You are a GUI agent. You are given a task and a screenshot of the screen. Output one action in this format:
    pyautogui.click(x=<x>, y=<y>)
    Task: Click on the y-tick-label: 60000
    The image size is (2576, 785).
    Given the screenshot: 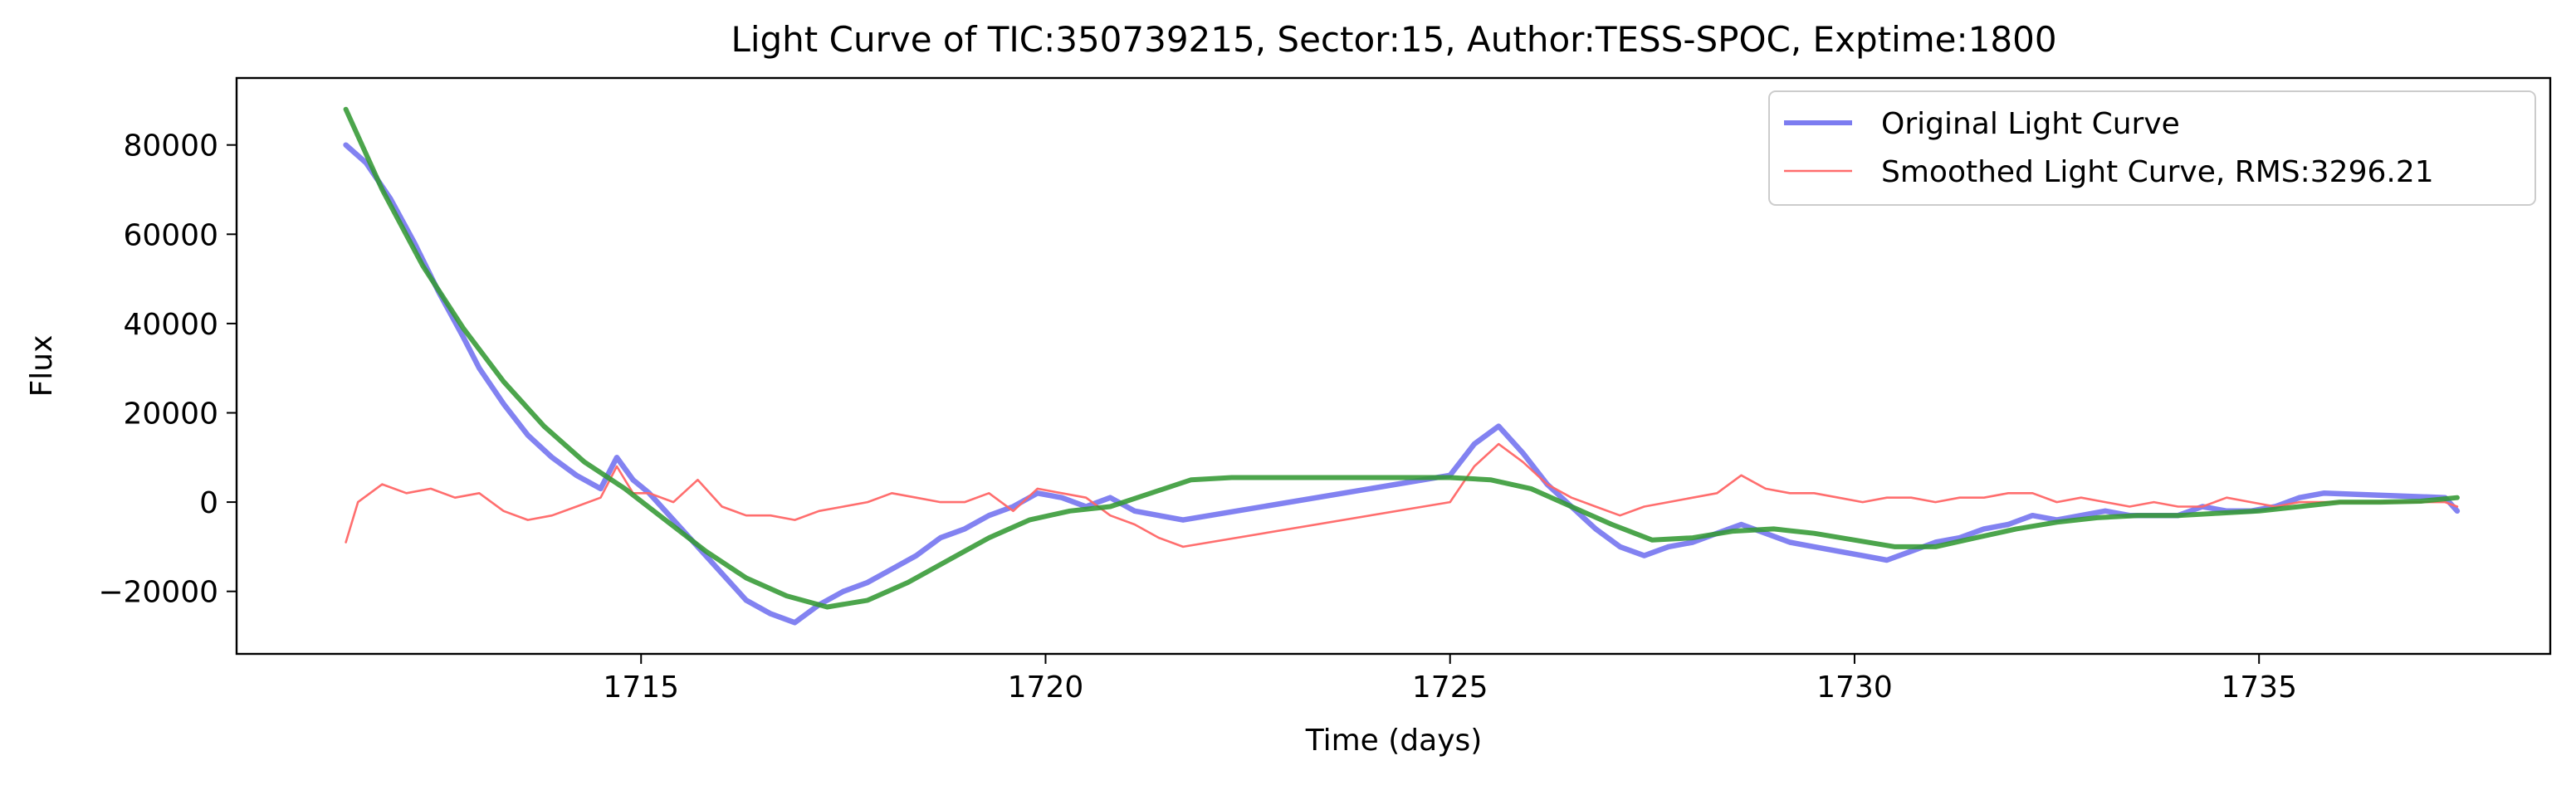 What is the action you would take?
    pyautogui.click(x=170, y=235)
    